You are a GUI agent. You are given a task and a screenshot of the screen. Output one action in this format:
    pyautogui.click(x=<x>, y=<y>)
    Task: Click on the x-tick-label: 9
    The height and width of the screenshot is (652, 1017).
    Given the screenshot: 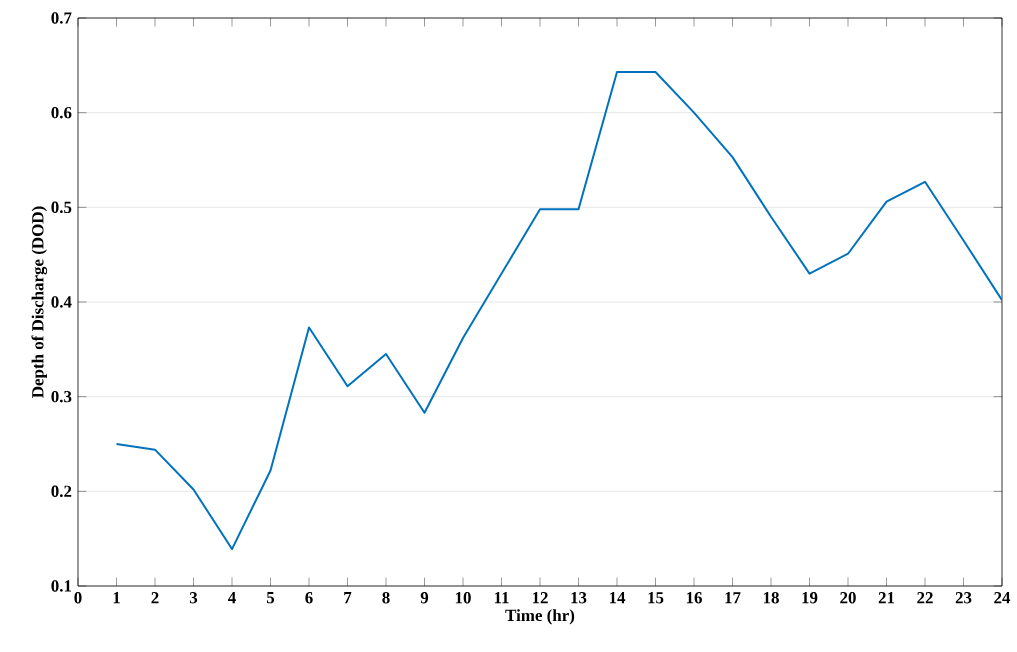 What is the action you would take?
    pyautogui.click(x=424, y=598)
    